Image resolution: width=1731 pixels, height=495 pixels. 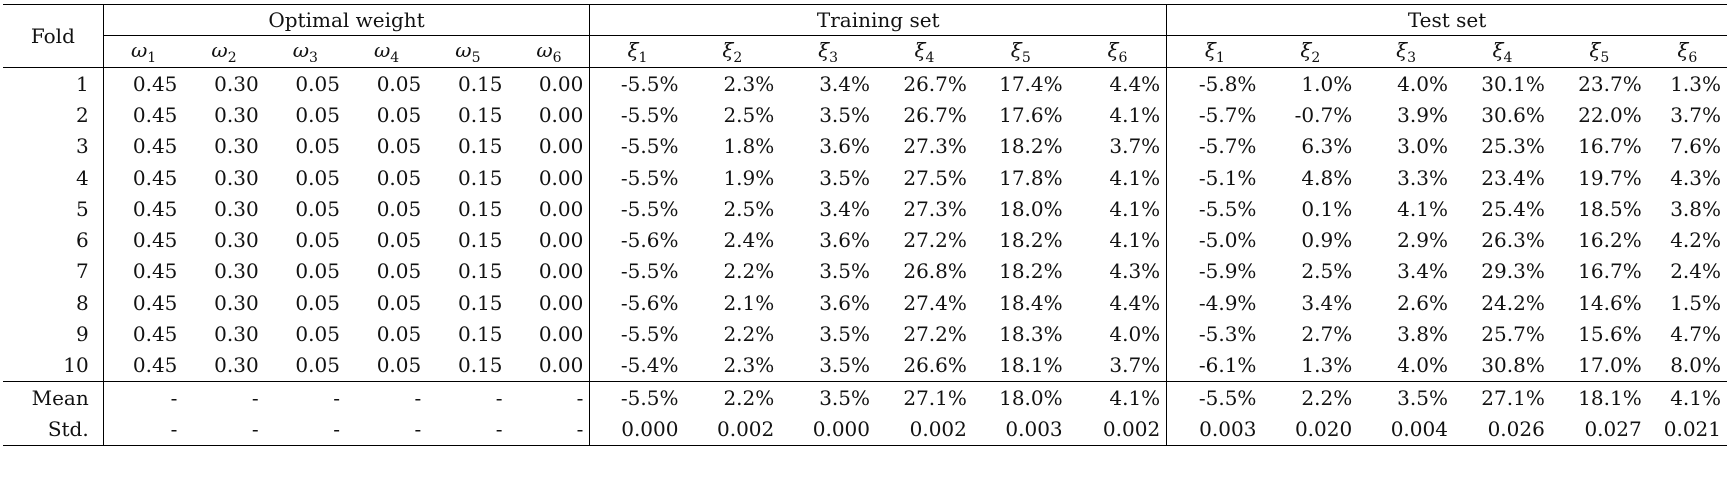 What do you see at coordinates (1513, 114) in the screenshot?
I see `test-cell: 30.6%` at bounding box center [1513, 114].